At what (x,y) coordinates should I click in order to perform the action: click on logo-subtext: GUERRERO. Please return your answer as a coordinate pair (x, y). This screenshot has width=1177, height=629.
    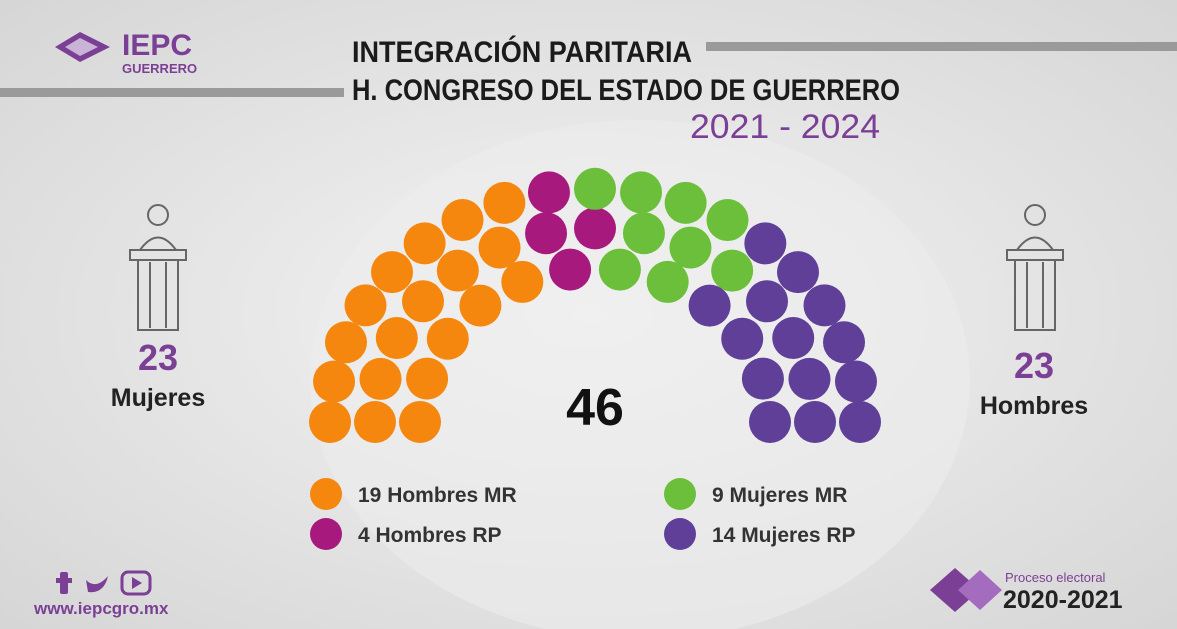
    Looking at the image, I should click on (159, 68).